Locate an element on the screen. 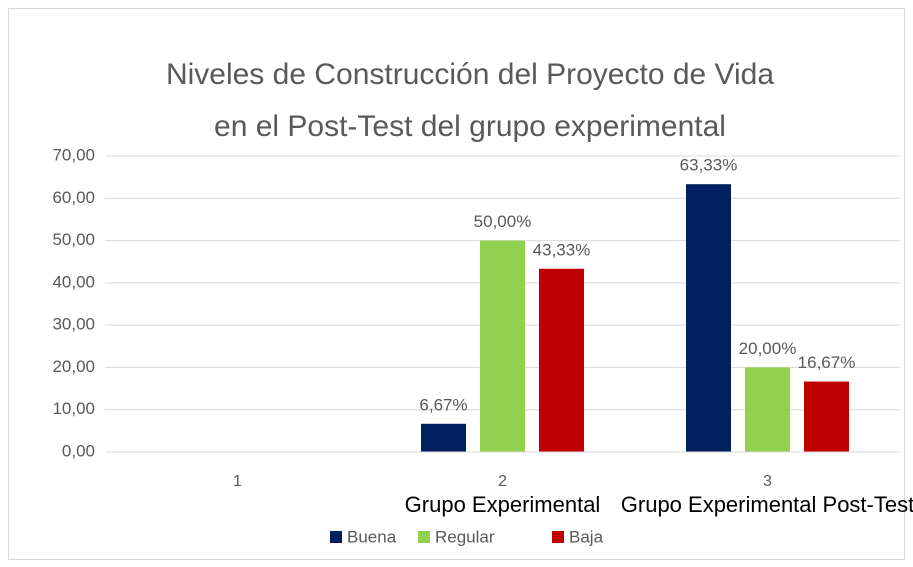  y-tick-label: 50,00 is located at coordinates (73, 239).